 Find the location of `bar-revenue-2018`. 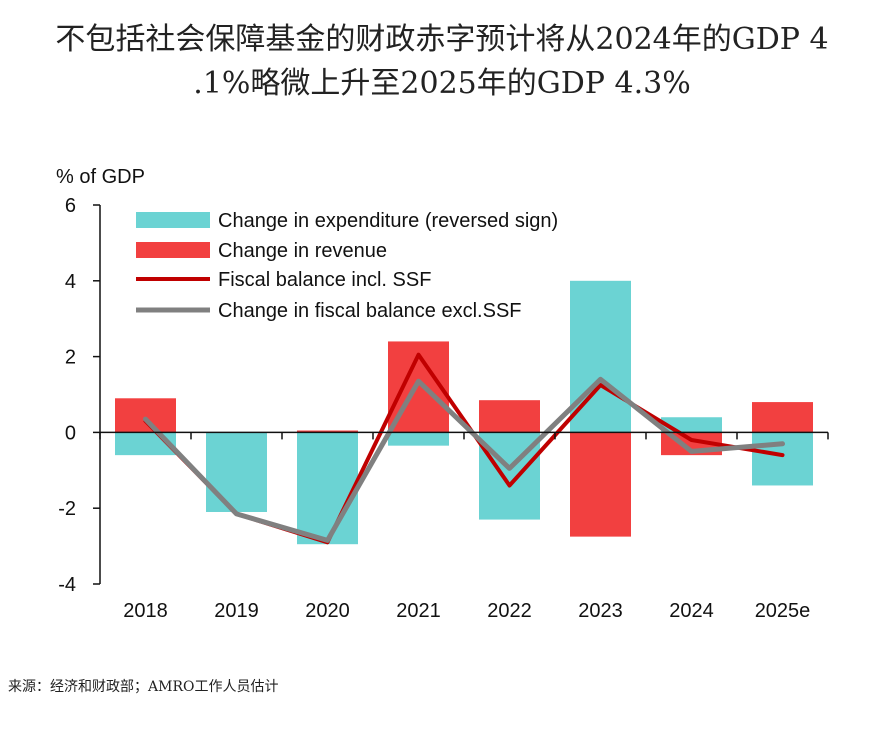

bar-revenue-2018 is located at coordinates (145, 415).